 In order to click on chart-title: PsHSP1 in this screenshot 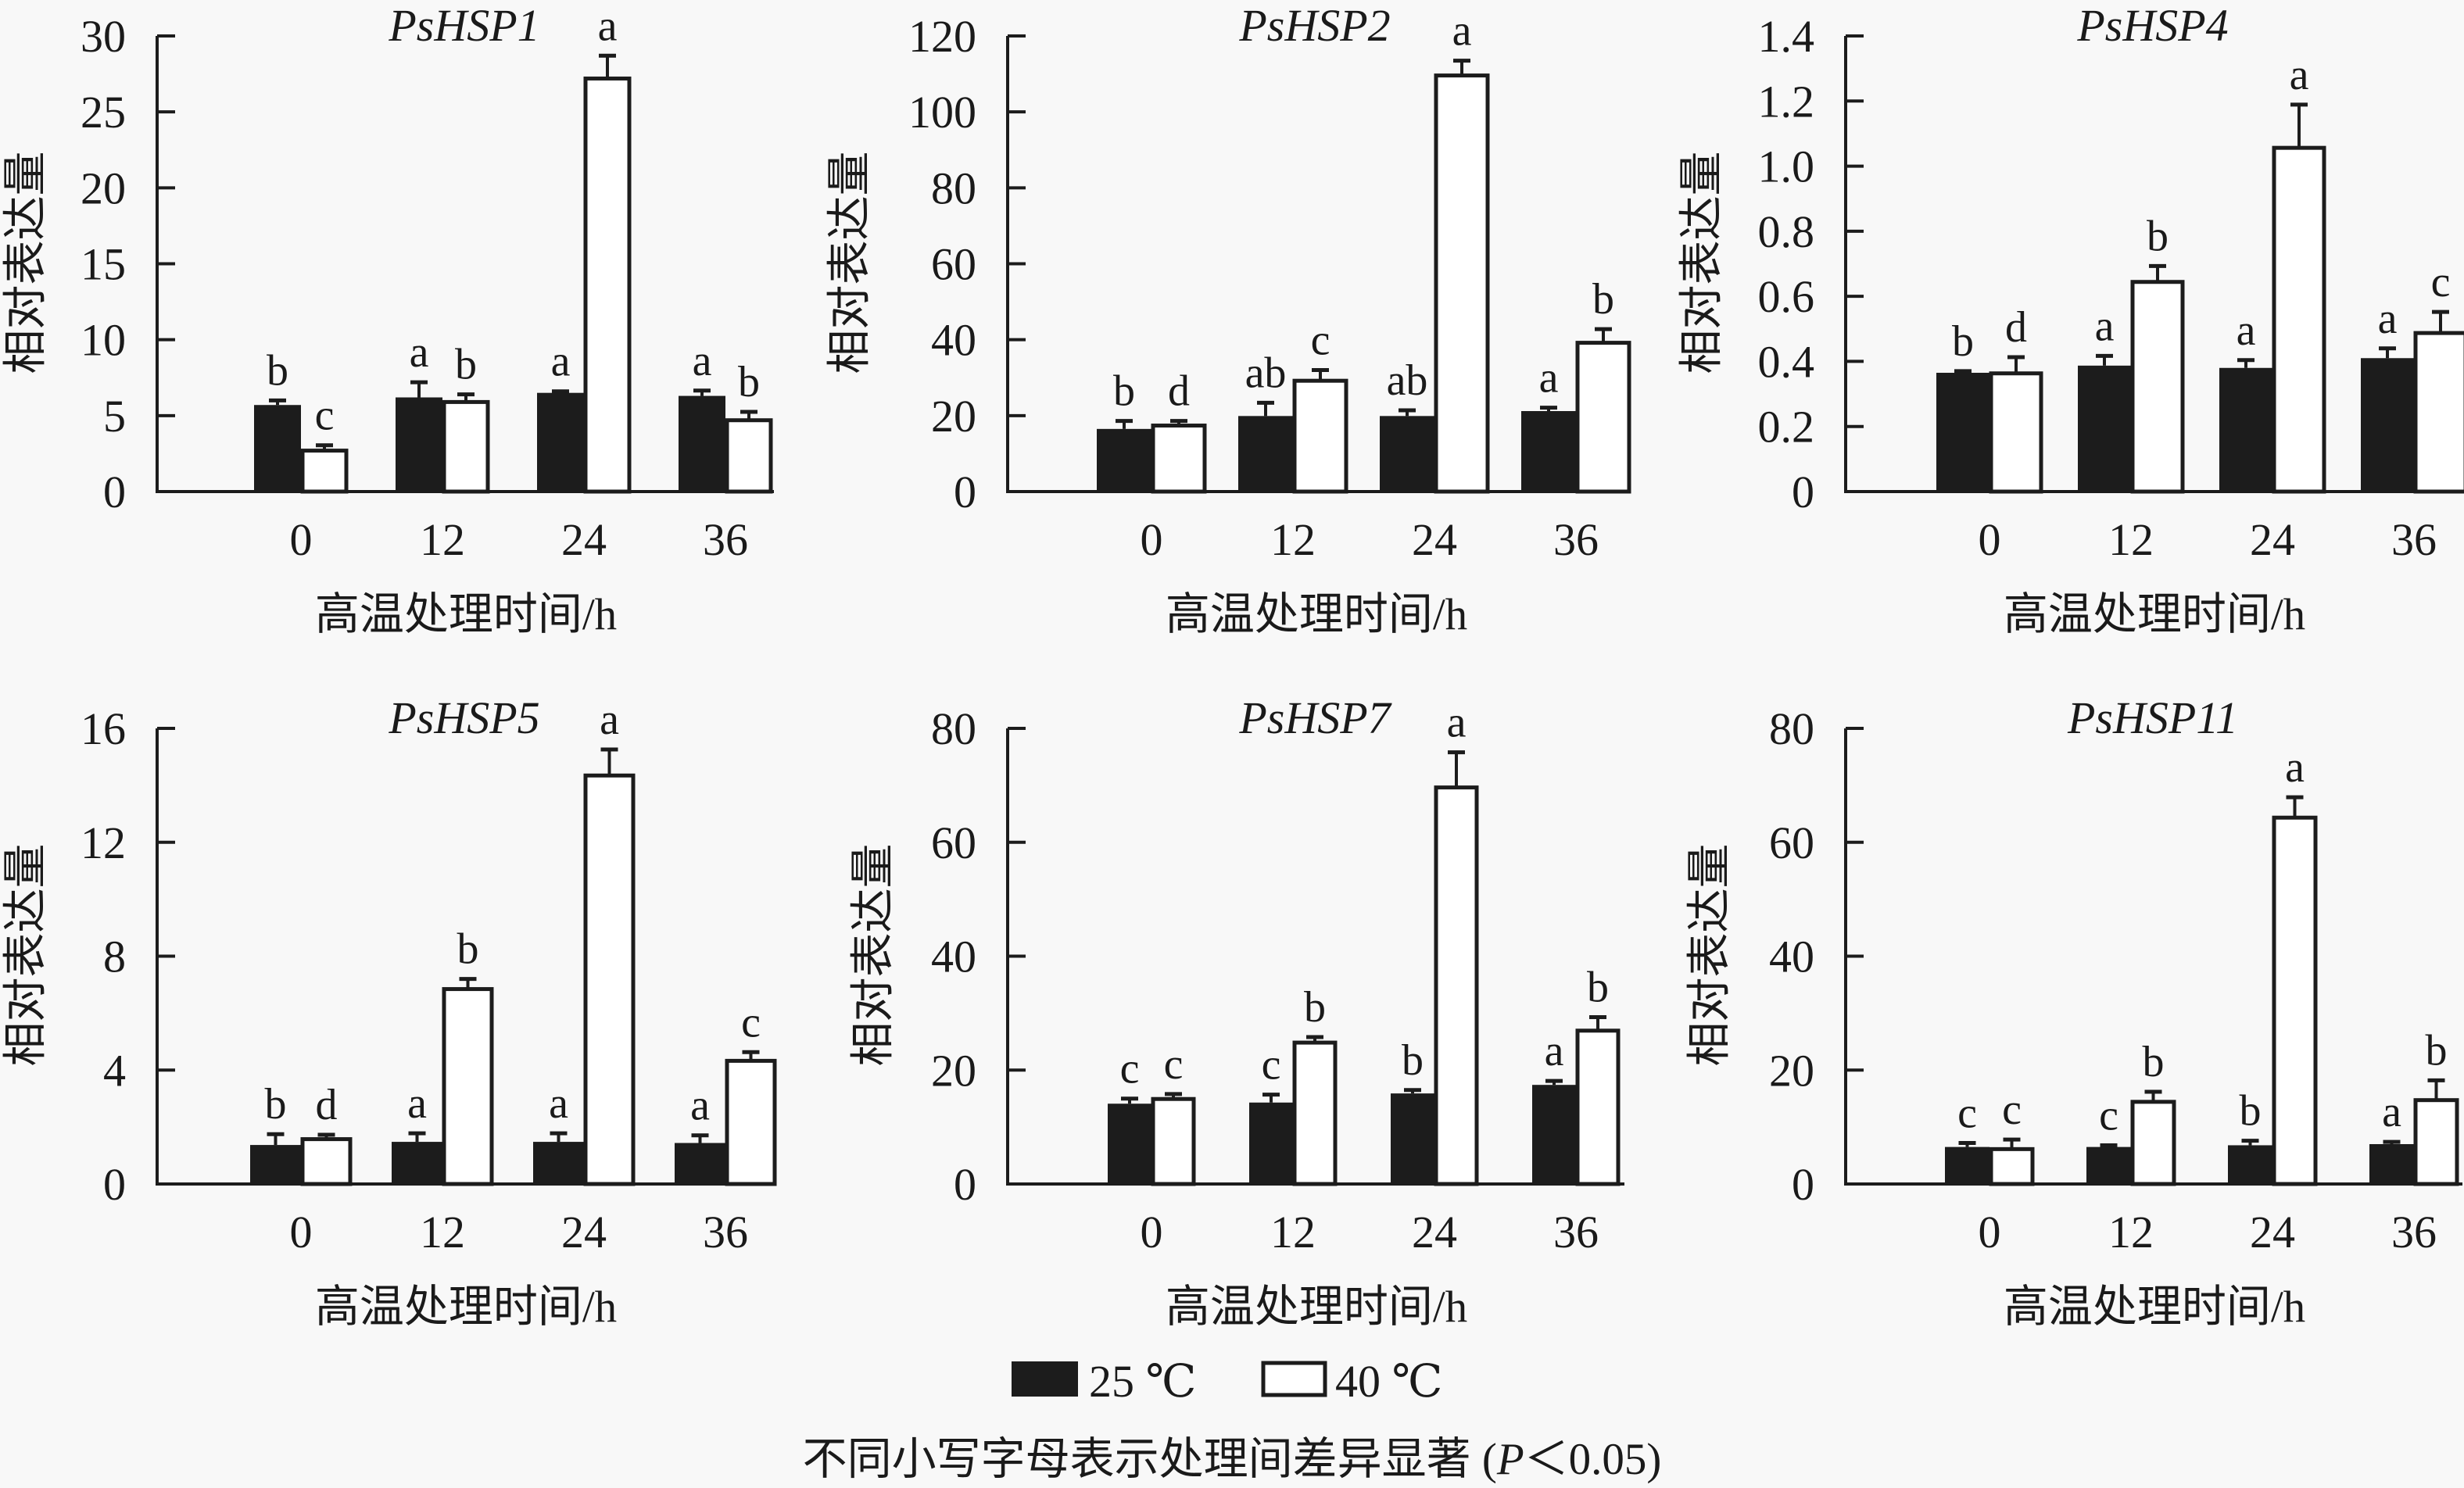, I will do `click(463, 25)`.